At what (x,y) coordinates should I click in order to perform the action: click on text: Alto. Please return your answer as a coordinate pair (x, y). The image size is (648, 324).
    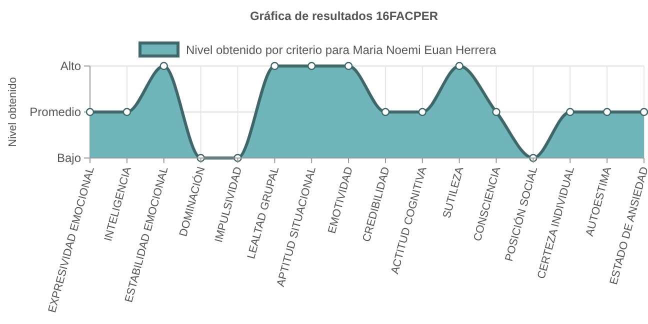
    Looking at the image, I should click on (71, 66).